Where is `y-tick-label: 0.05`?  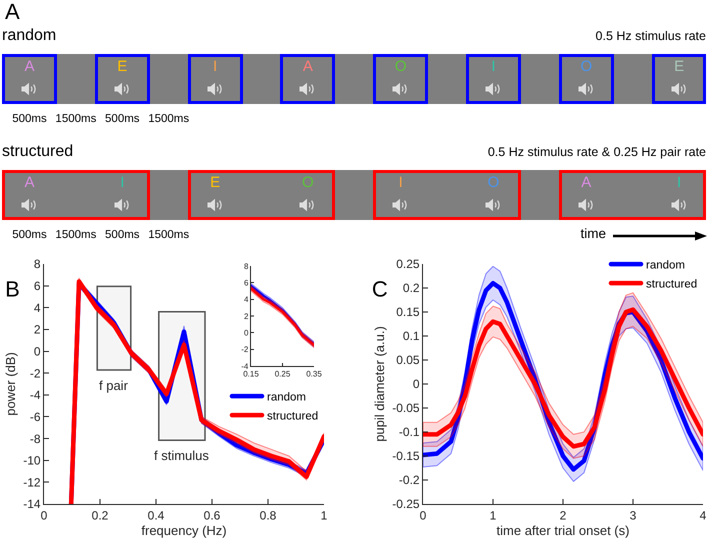 y-tick-label: 0.05 is located at coordinates (408, 360).